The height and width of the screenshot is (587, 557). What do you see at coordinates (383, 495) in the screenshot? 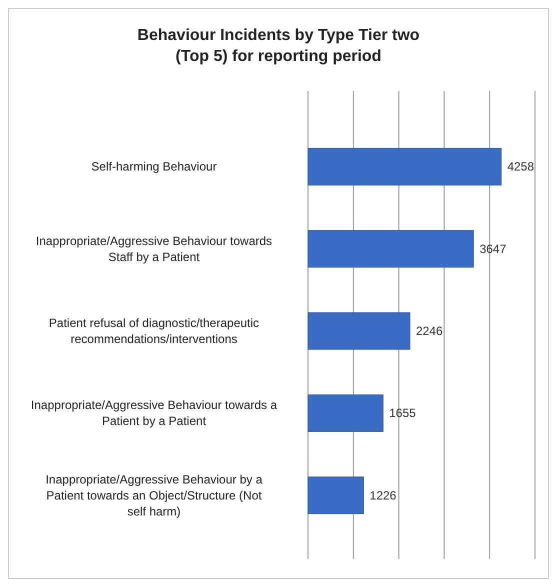
I see `data-label: 1226` at bounding box center [383, 495].